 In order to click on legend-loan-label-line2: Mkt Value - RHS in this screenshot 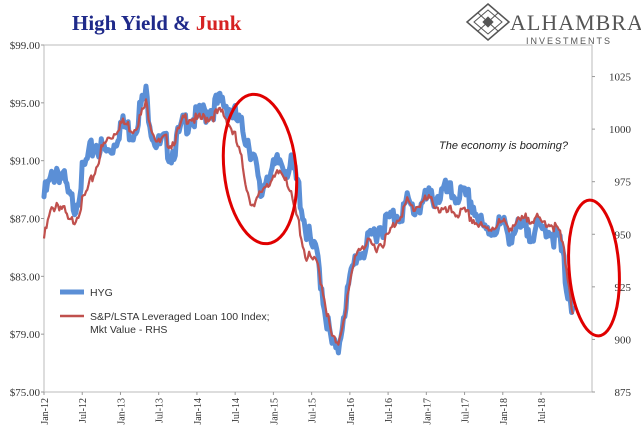, I will do `click(128, 330)`.